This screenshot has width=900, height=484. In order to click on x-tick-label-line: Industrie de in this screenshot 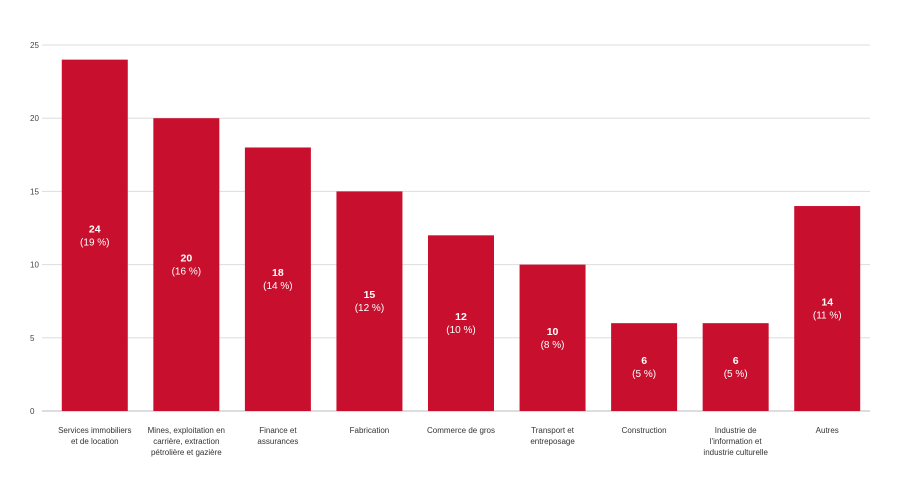, I will do `click(736, 430)`.